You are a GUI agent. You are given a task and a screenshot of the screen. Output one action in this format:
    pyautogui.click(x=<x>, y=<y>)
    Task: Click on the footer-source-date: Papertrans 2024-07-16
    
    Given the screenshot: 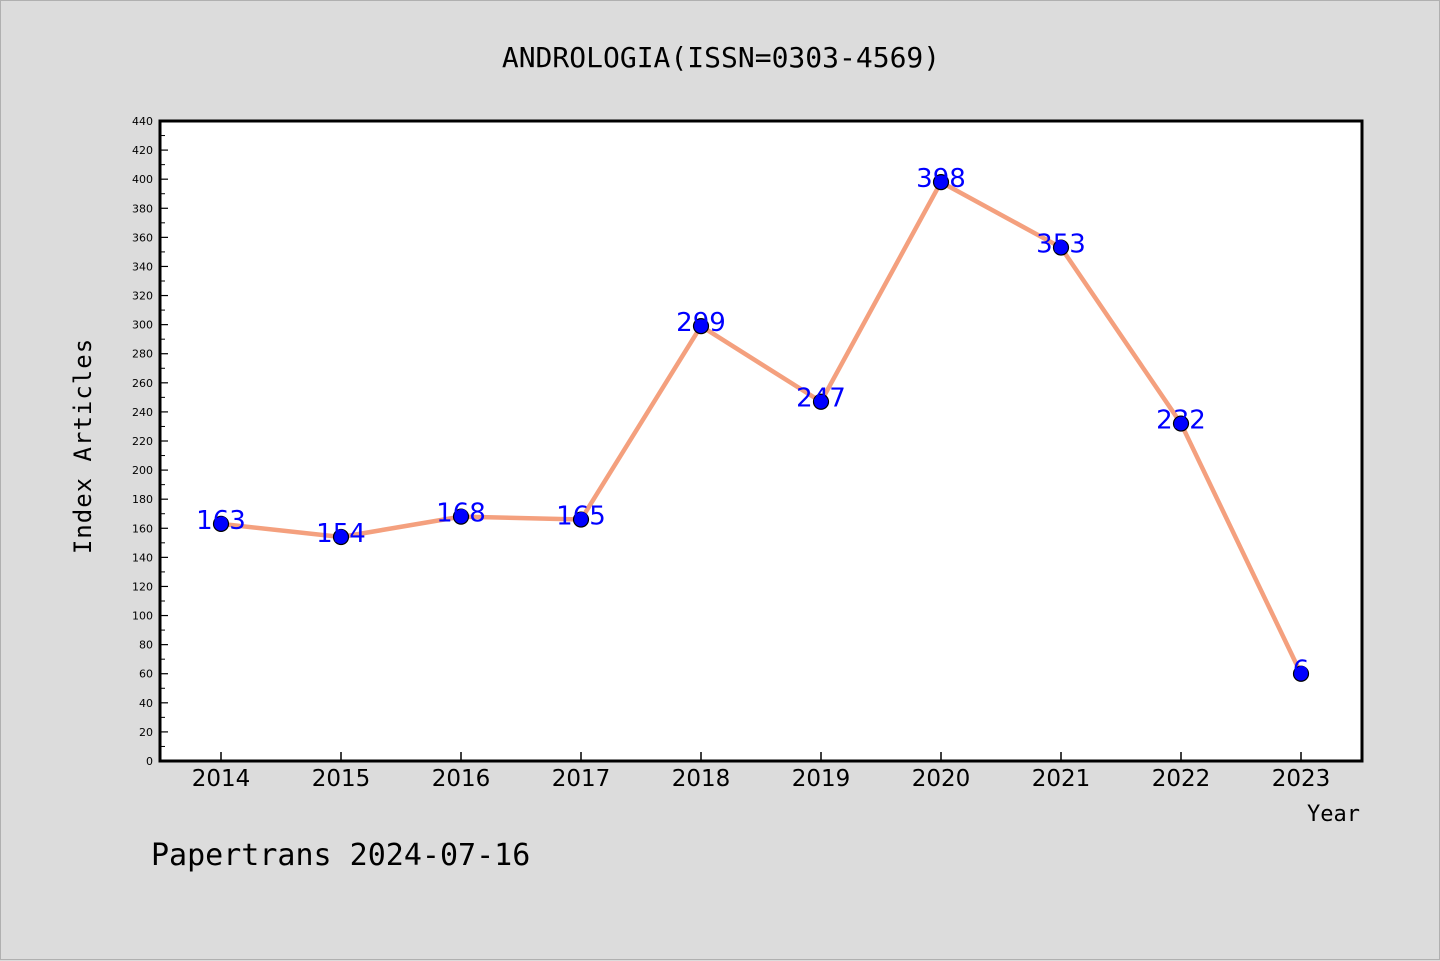 What is the action you would take?
    pyautogui.click(x=340, y=855)
    